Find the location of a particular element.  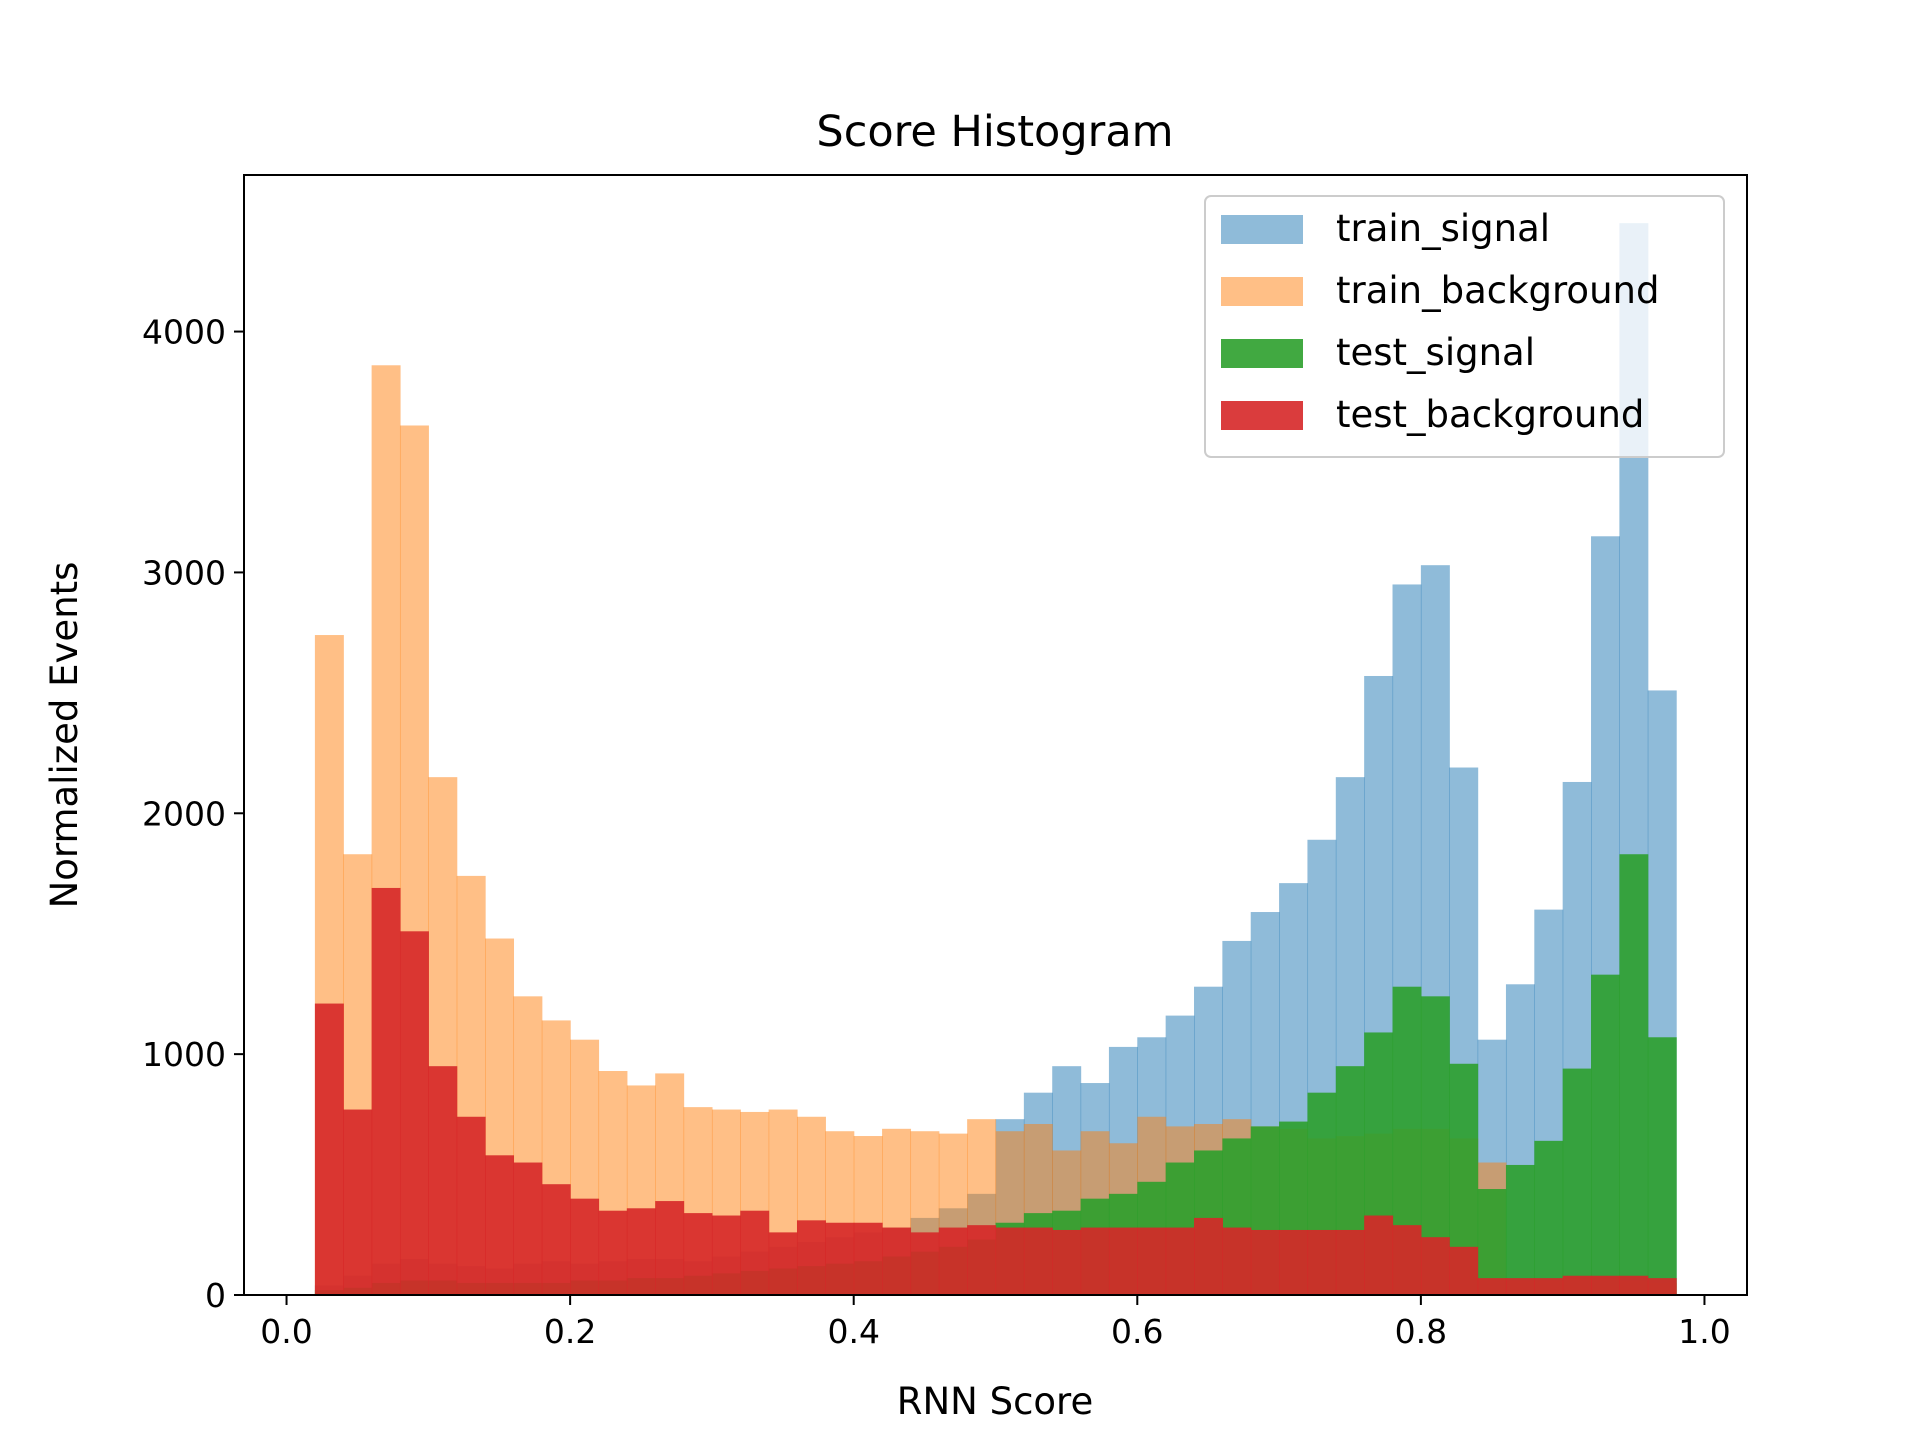

x-axis-label: RNN Score is located at coordinates (995, 1401).